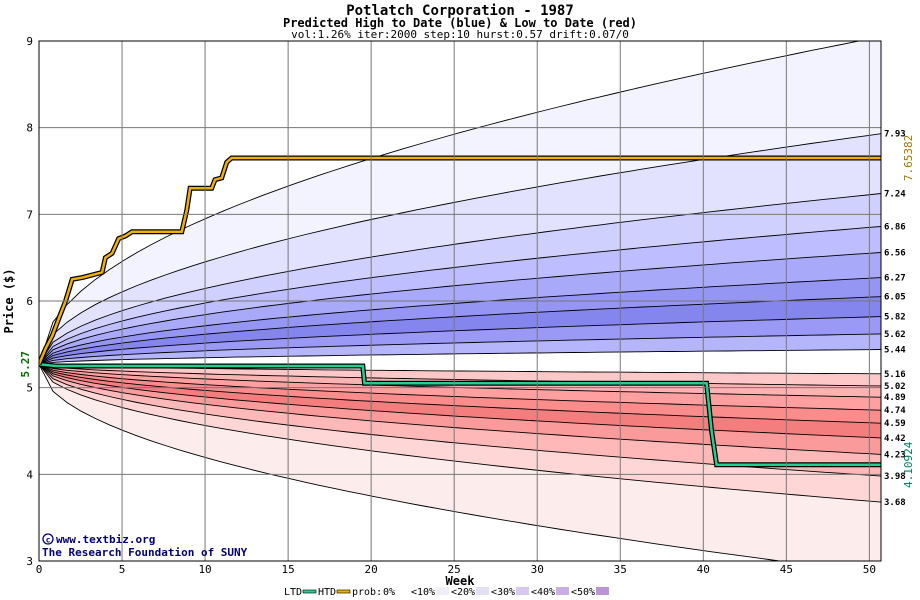  Describe the element at coordinates (105, 539) in the screenshot. I see `credit-url: www.textbiz.org` at that location.